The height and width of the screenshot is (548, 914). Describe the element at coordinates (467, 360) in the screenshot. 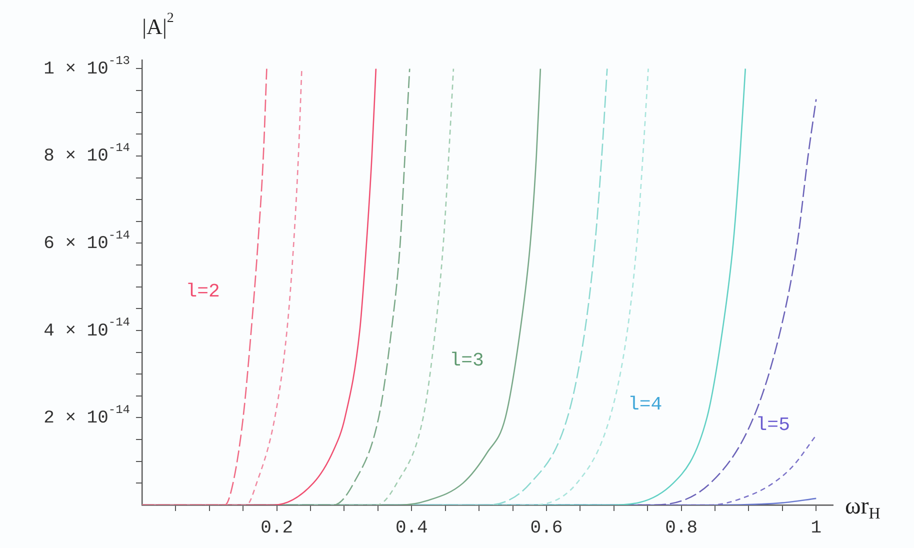

I see `annotation: l=3` at that location.